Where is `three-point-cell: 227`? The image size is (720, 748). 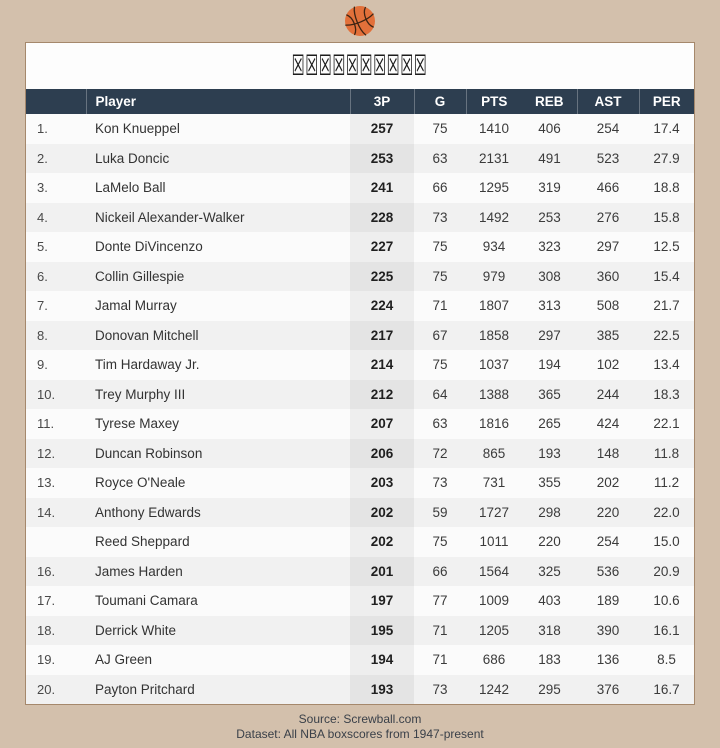
three-point-cell: 227 is located at coordinates (382, 247).